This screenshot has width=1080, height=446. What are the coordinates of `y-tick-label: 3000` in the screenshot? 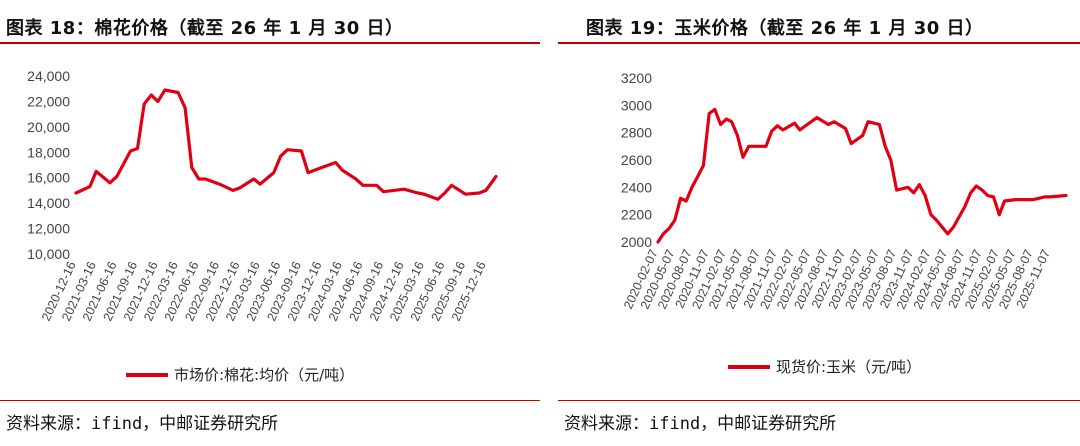 It's located at (636, 105).